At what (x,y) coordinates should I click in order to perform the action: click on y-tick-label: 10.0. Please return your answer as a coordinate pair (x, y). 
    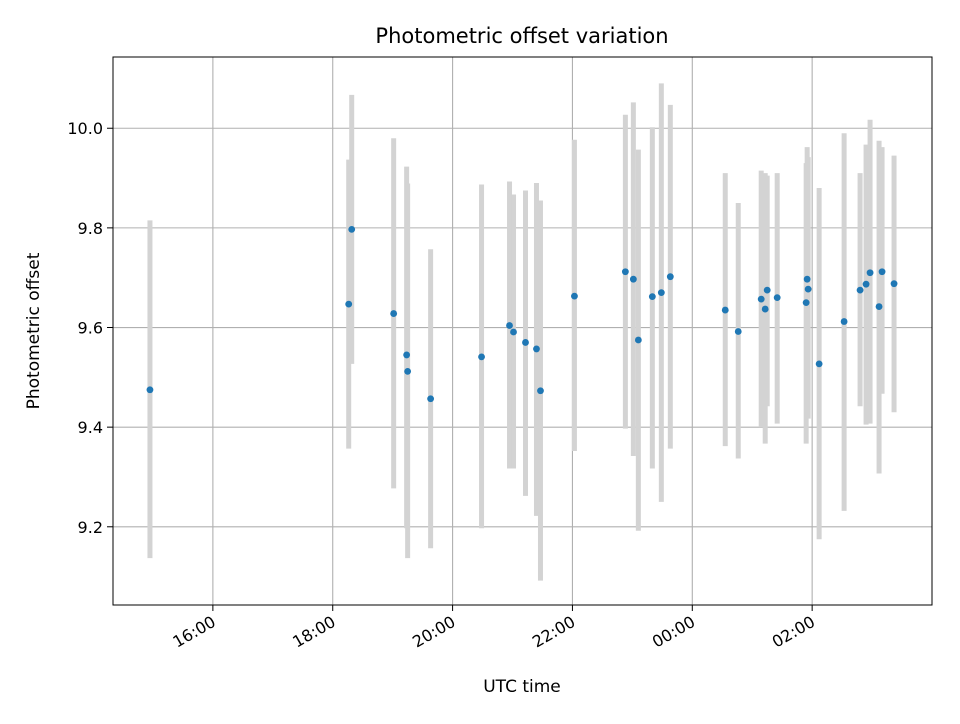
    Looking at the image, I should click on (85, 128).